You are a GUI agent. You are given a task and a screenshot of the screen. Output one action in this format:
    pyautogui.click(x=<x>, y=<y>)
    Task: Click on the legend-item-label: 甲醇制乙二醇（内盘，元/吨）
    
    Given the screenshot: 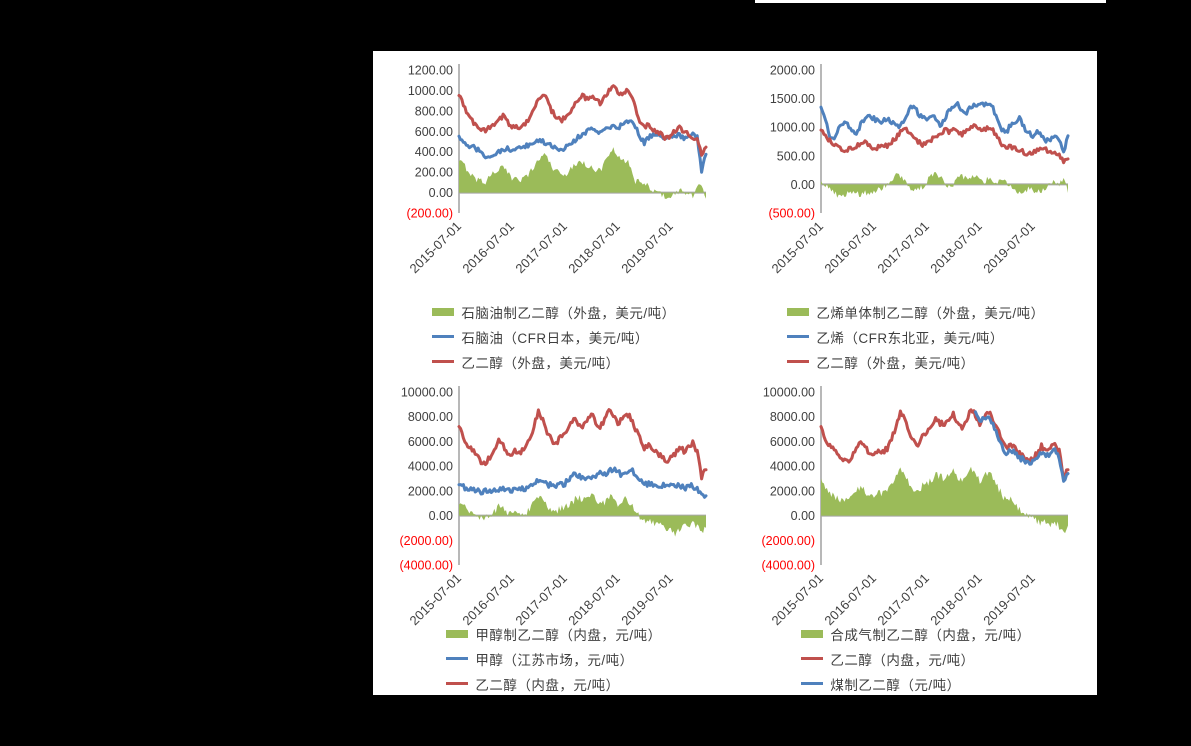 What is the action you would take?
    pyautogui.click(x=568, y=635)
    